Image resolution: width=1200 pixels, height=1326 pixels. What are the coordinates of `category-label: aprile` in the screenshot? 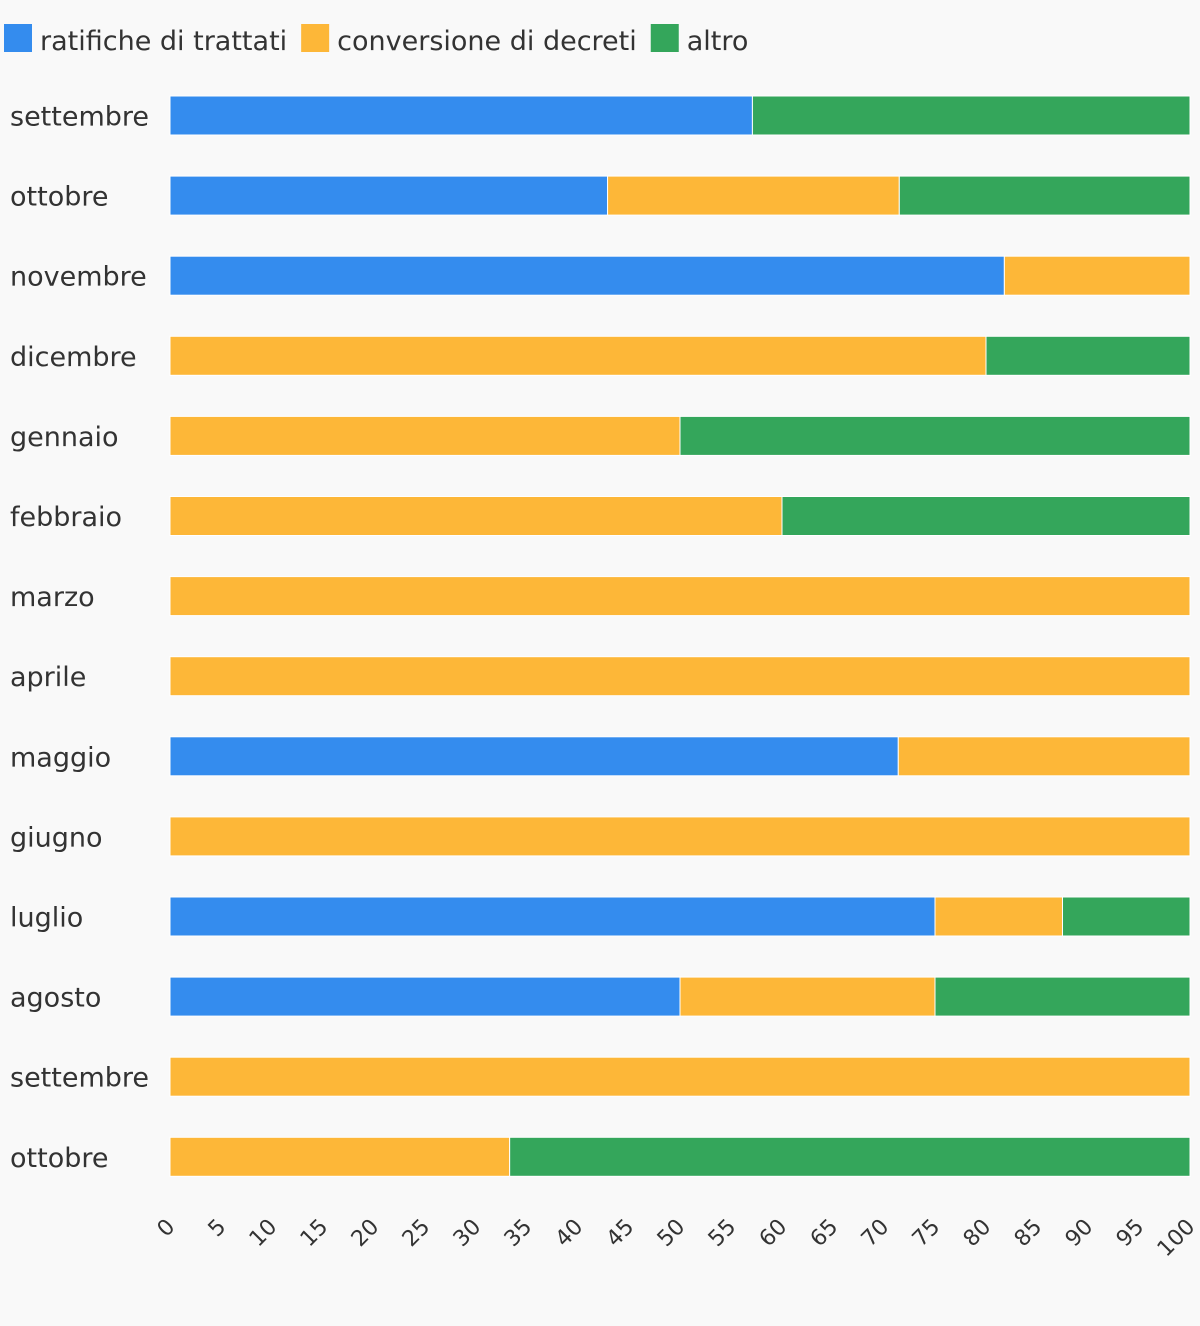 It's located at (48, 677).